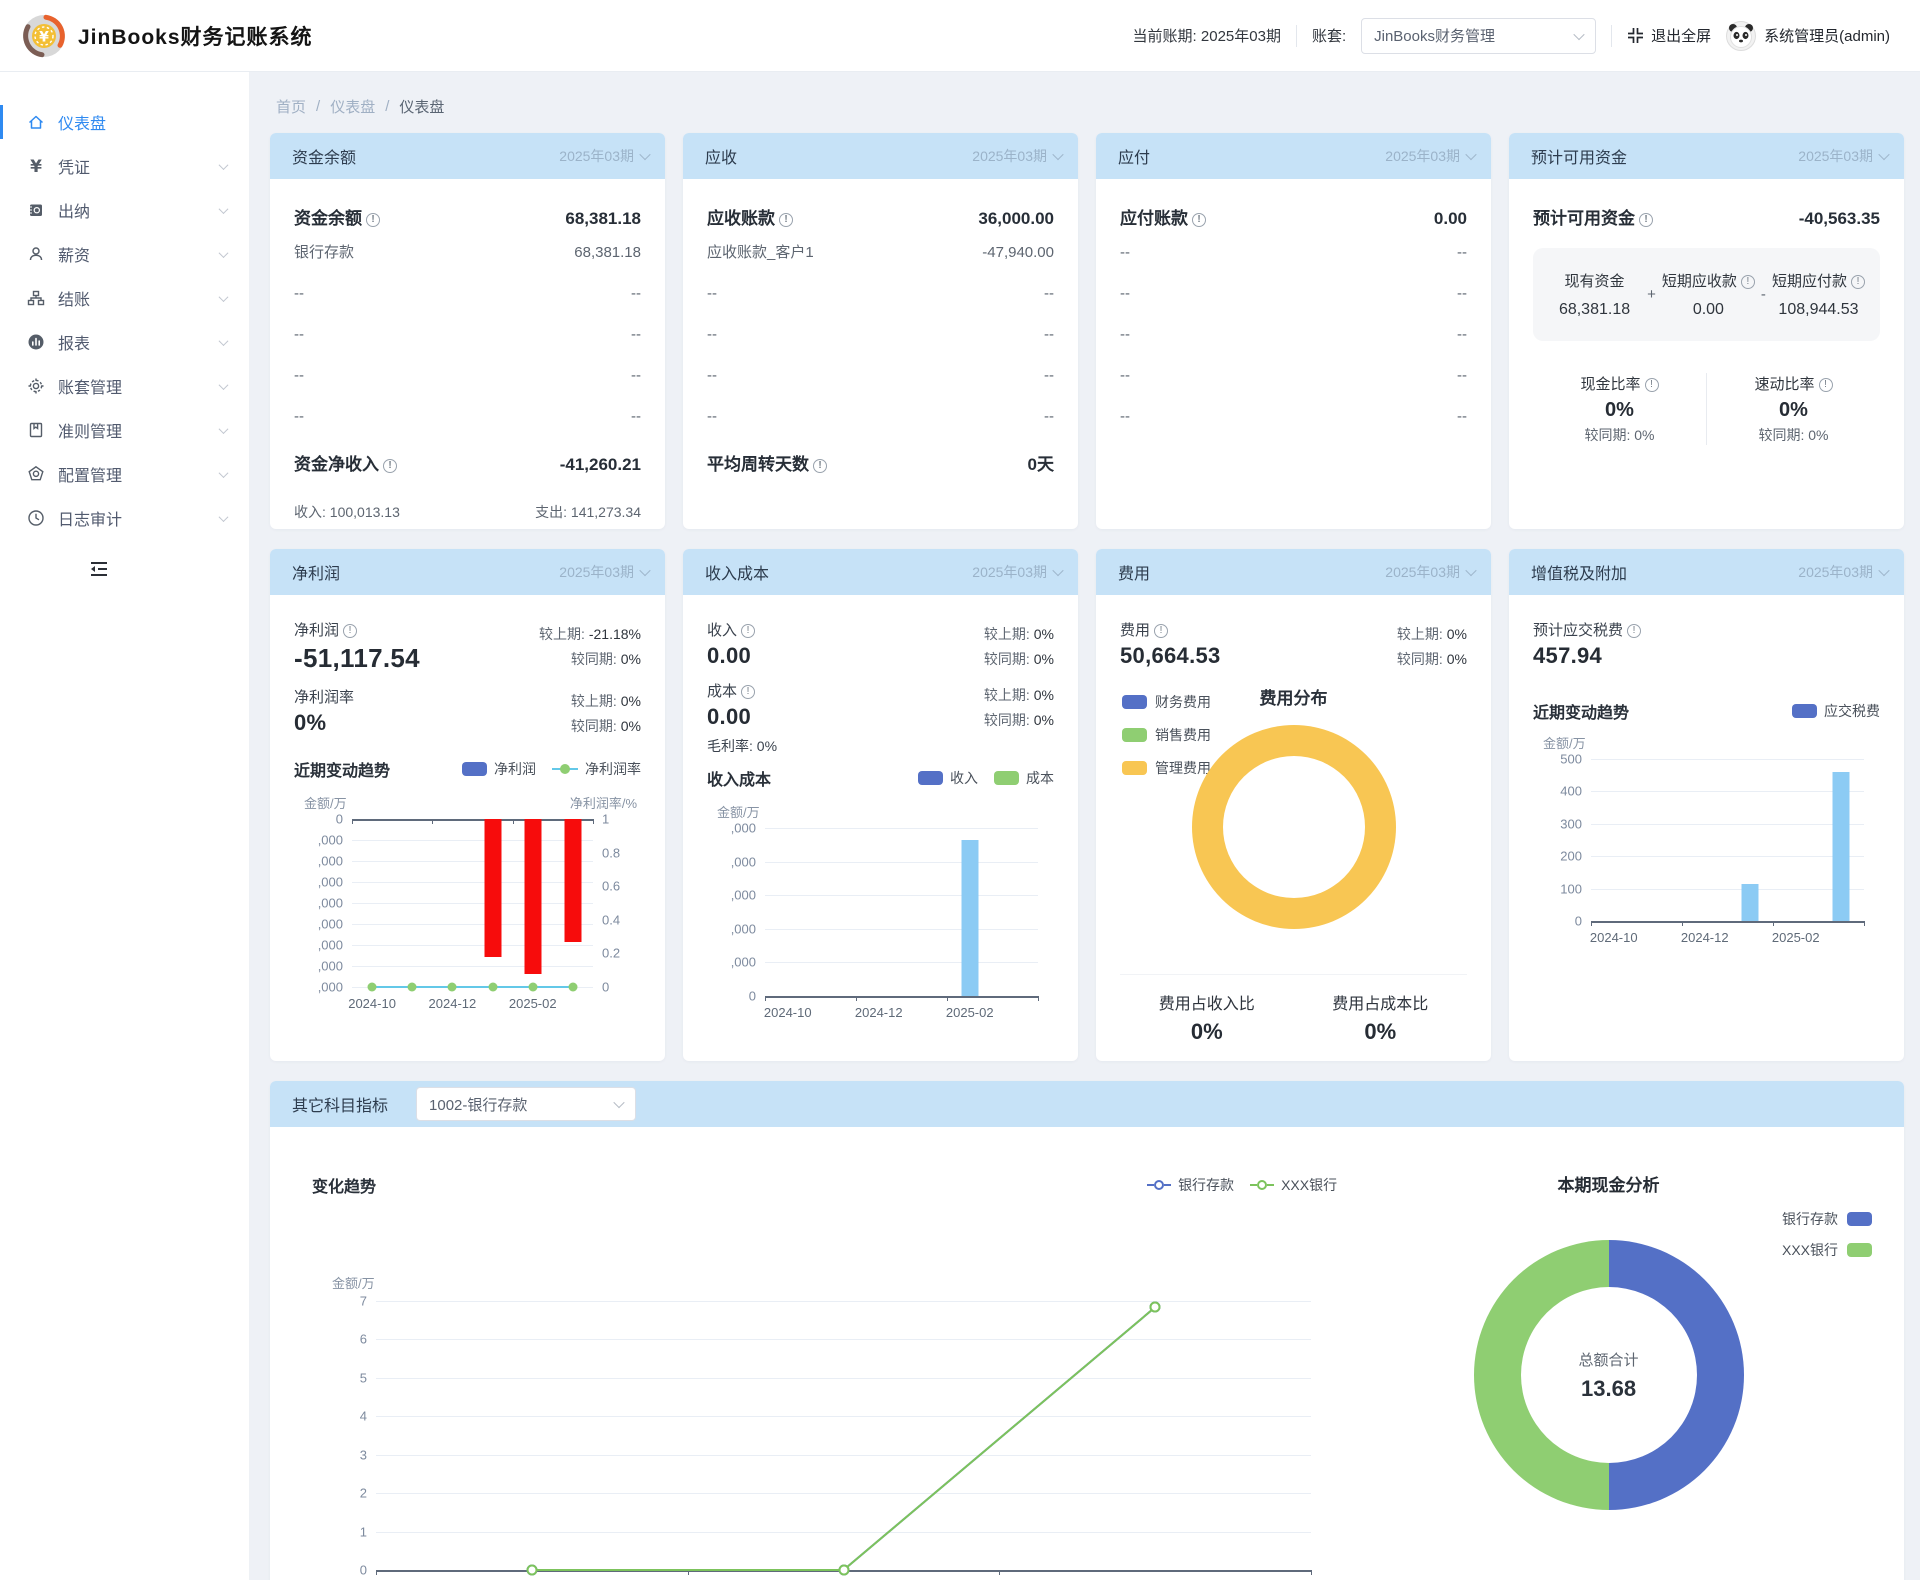 The image size is (1920, 1580). Describe the element at coordinates (467, 512) in the screenshot. I see `income-expense-row: 收入: 100,013.13 支出: 141,273.34` at that location.